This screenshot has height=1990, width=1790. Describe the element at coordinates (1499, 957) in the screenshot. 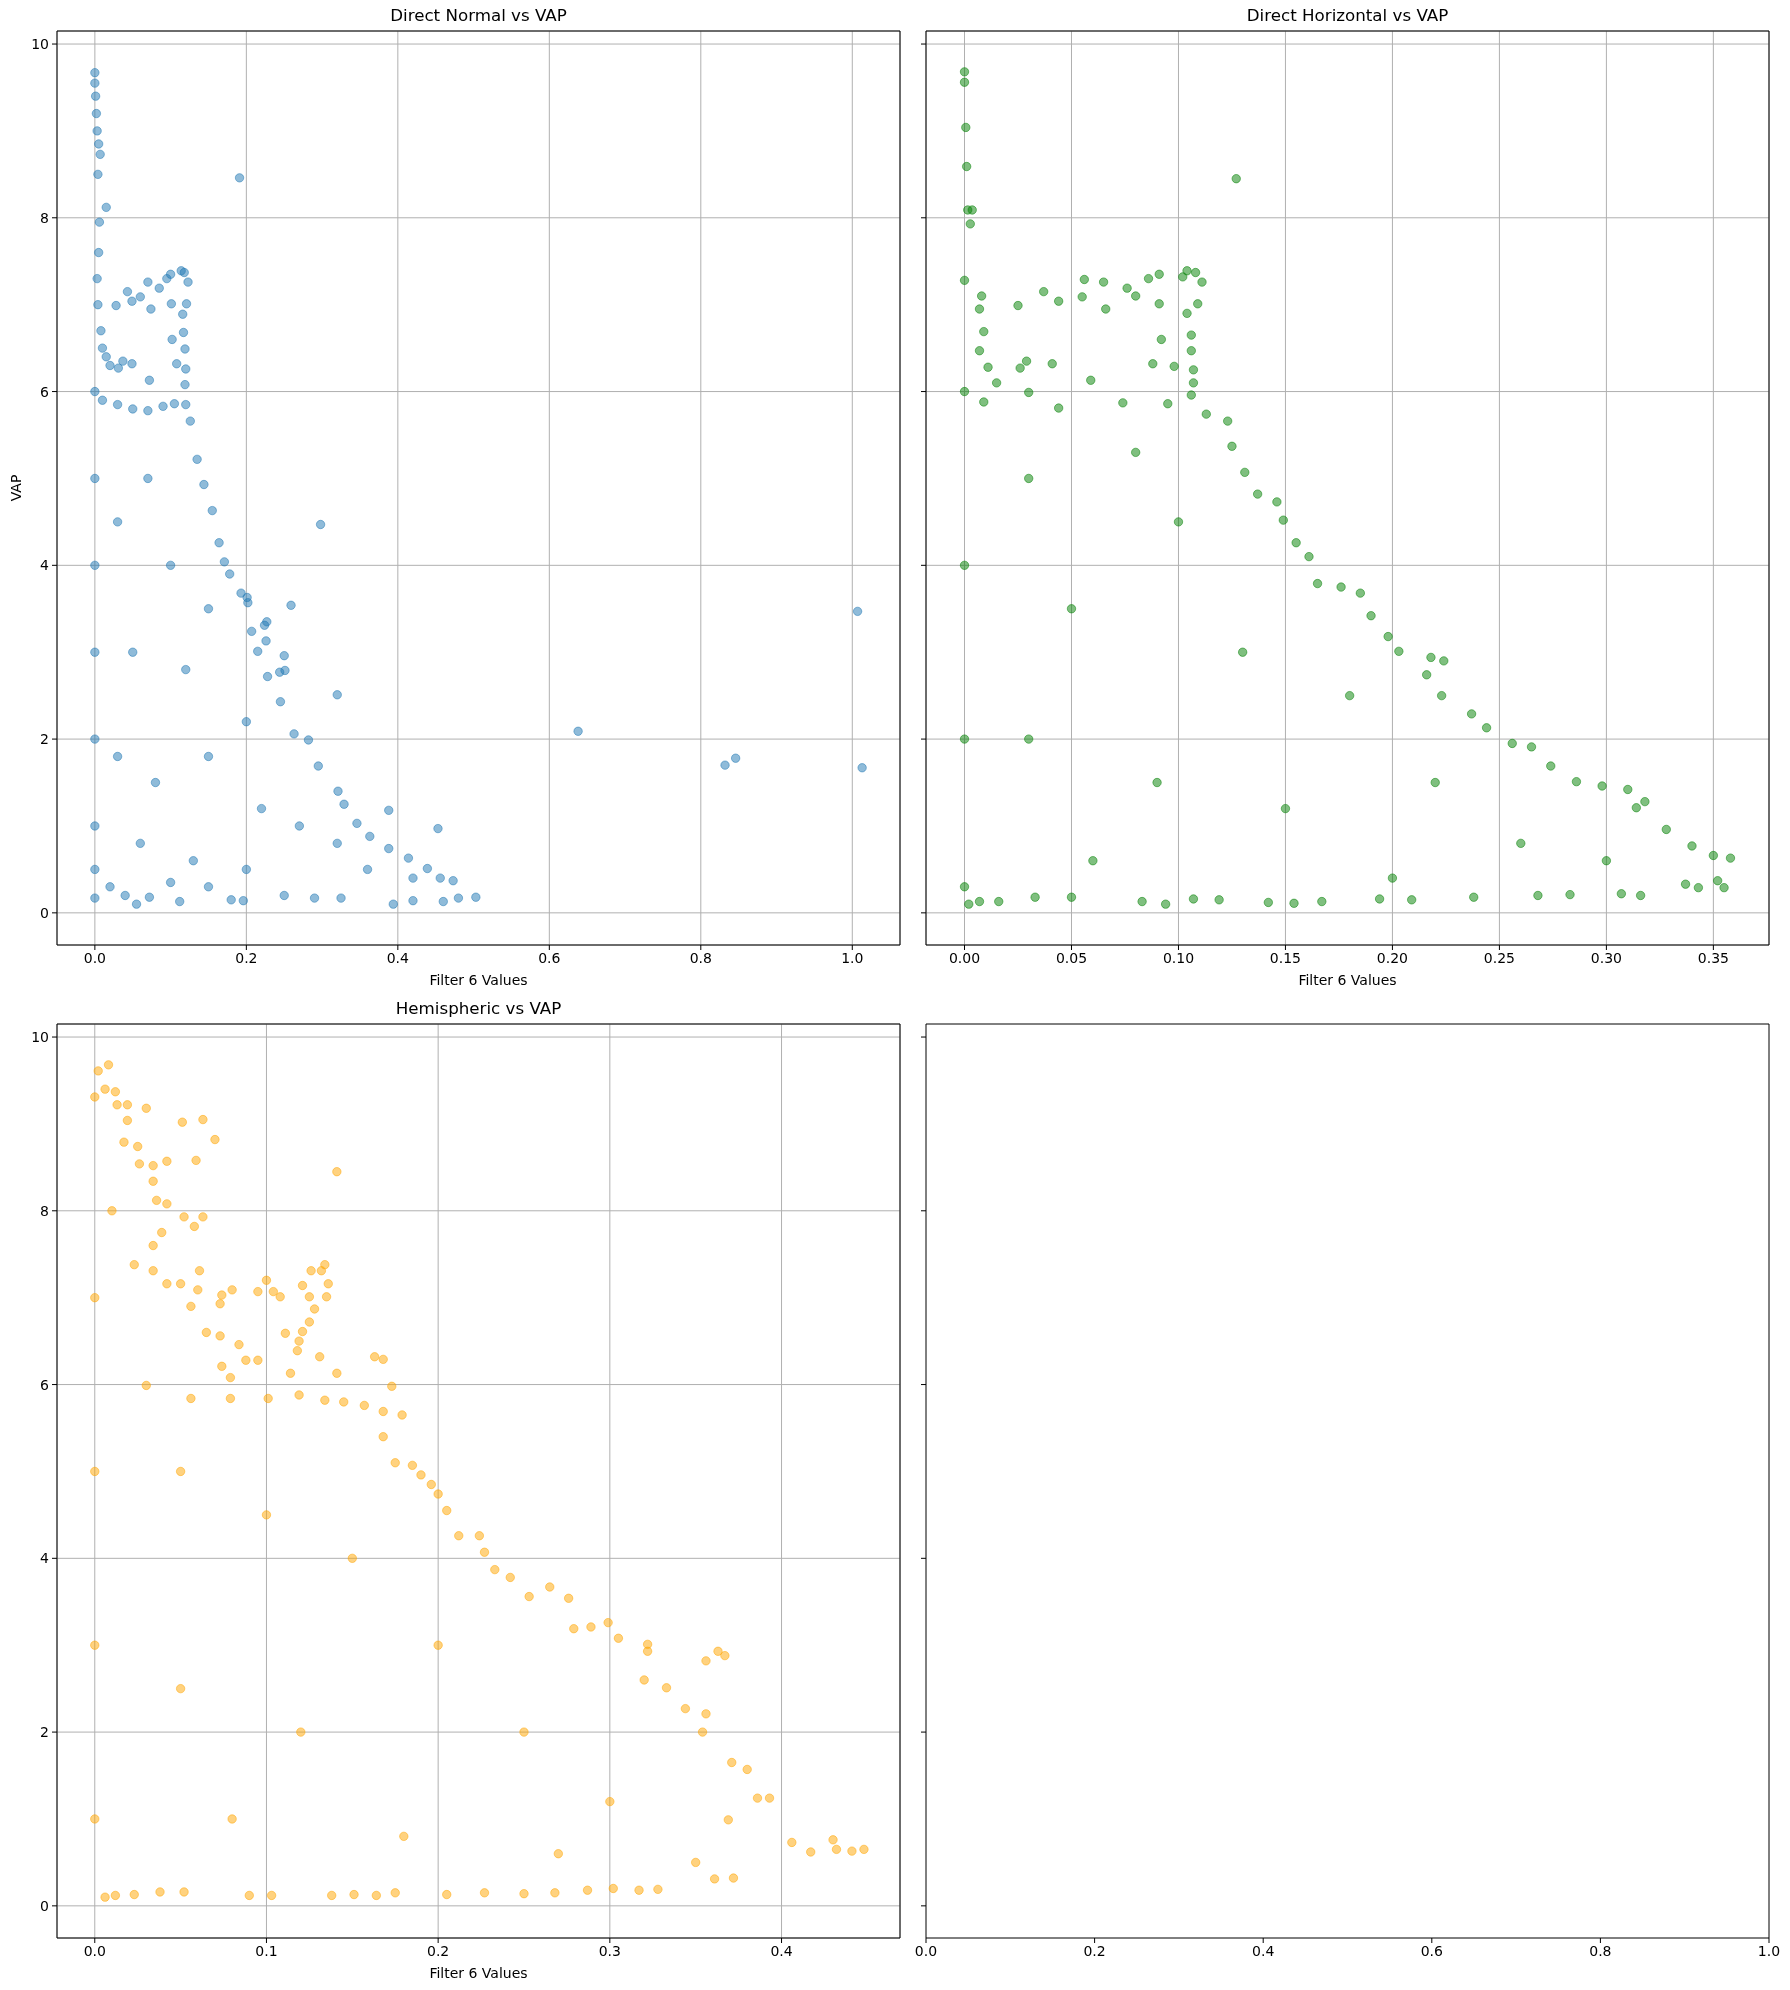

I see `x-tick-label: 0.25` at that location.